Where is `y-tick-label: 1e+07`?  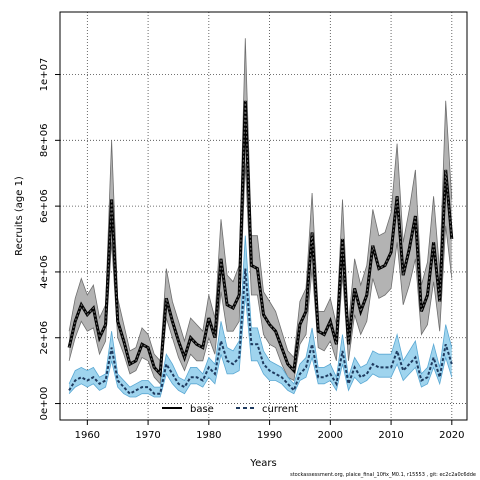 y-tick-label: 1e+07 is located at coordinates (44, 75).